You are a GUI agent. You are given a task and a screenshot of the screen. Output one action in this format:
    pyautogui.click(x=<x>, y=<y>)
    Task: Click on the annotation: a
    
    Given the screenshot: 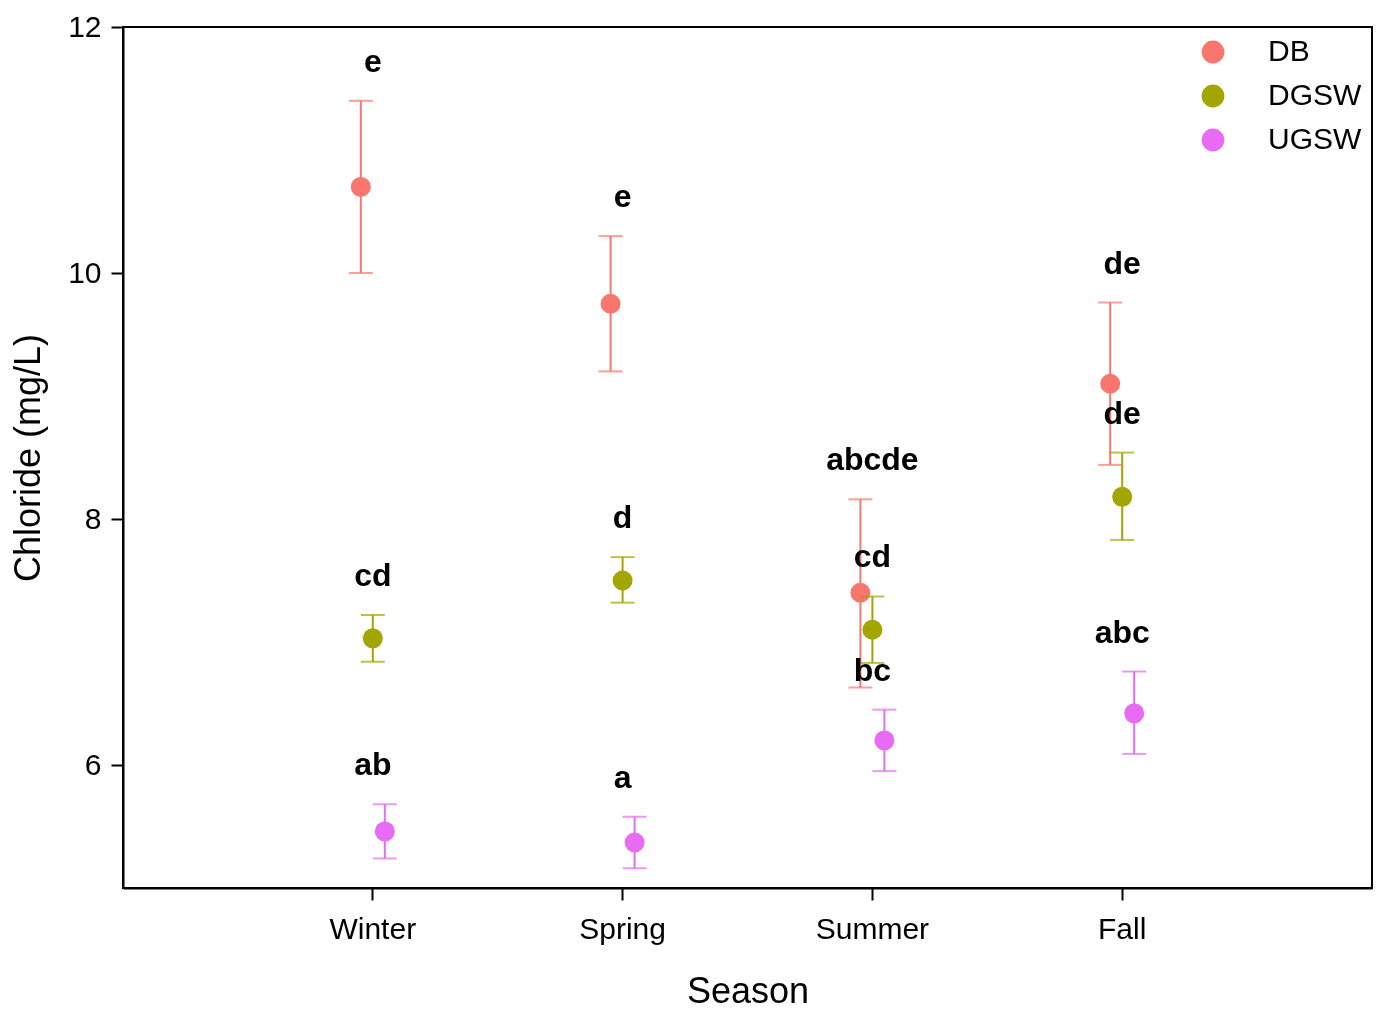 What is the action you would take?
    pyautogui.click(x=622, y=776)
    